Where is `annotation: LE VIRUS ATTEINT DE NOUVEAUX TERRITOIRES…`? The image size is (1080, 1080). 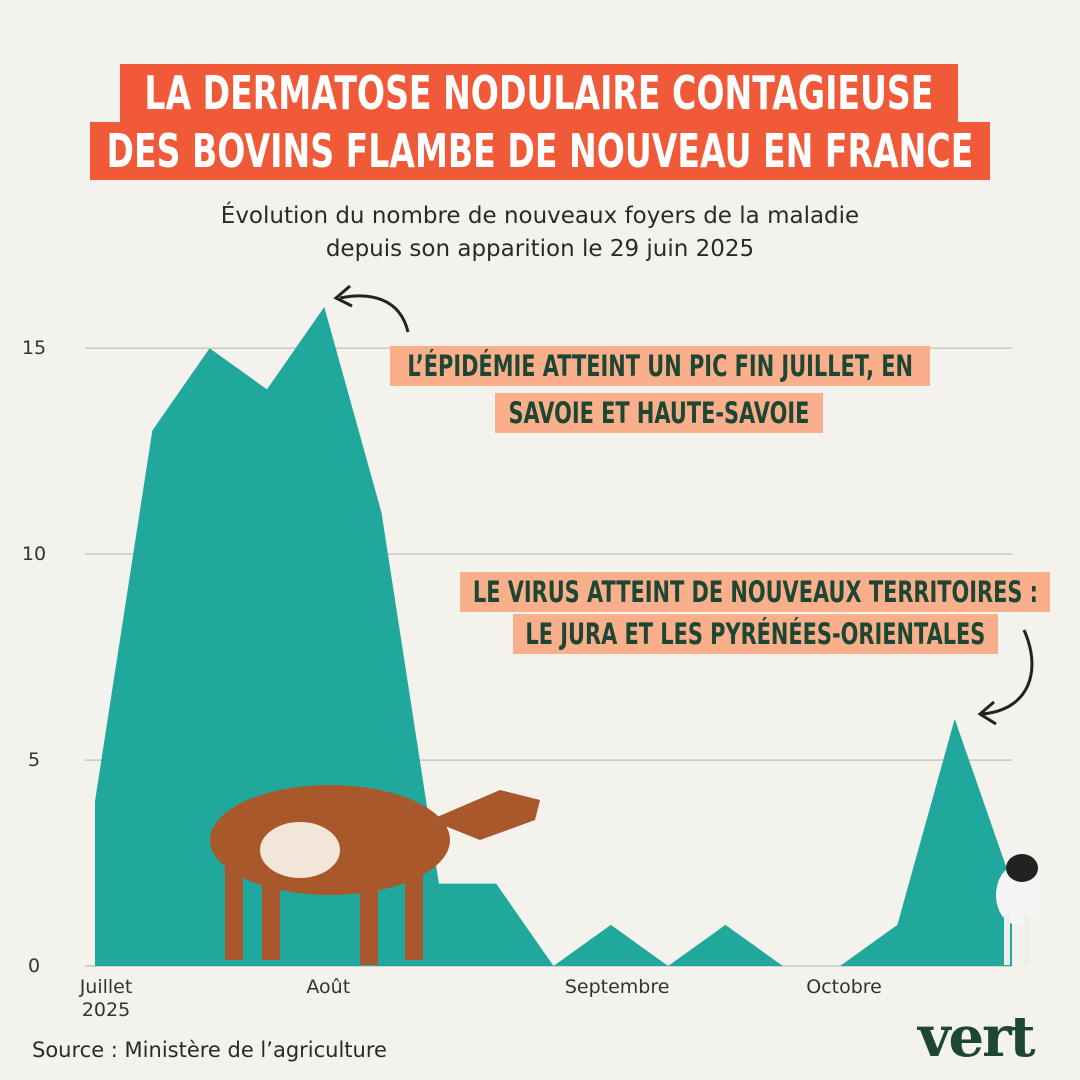
annotation: LE VIRUS ATTEINT DE NOUVEAUX TERRITOIRES… is located at coordinates (755, 592).